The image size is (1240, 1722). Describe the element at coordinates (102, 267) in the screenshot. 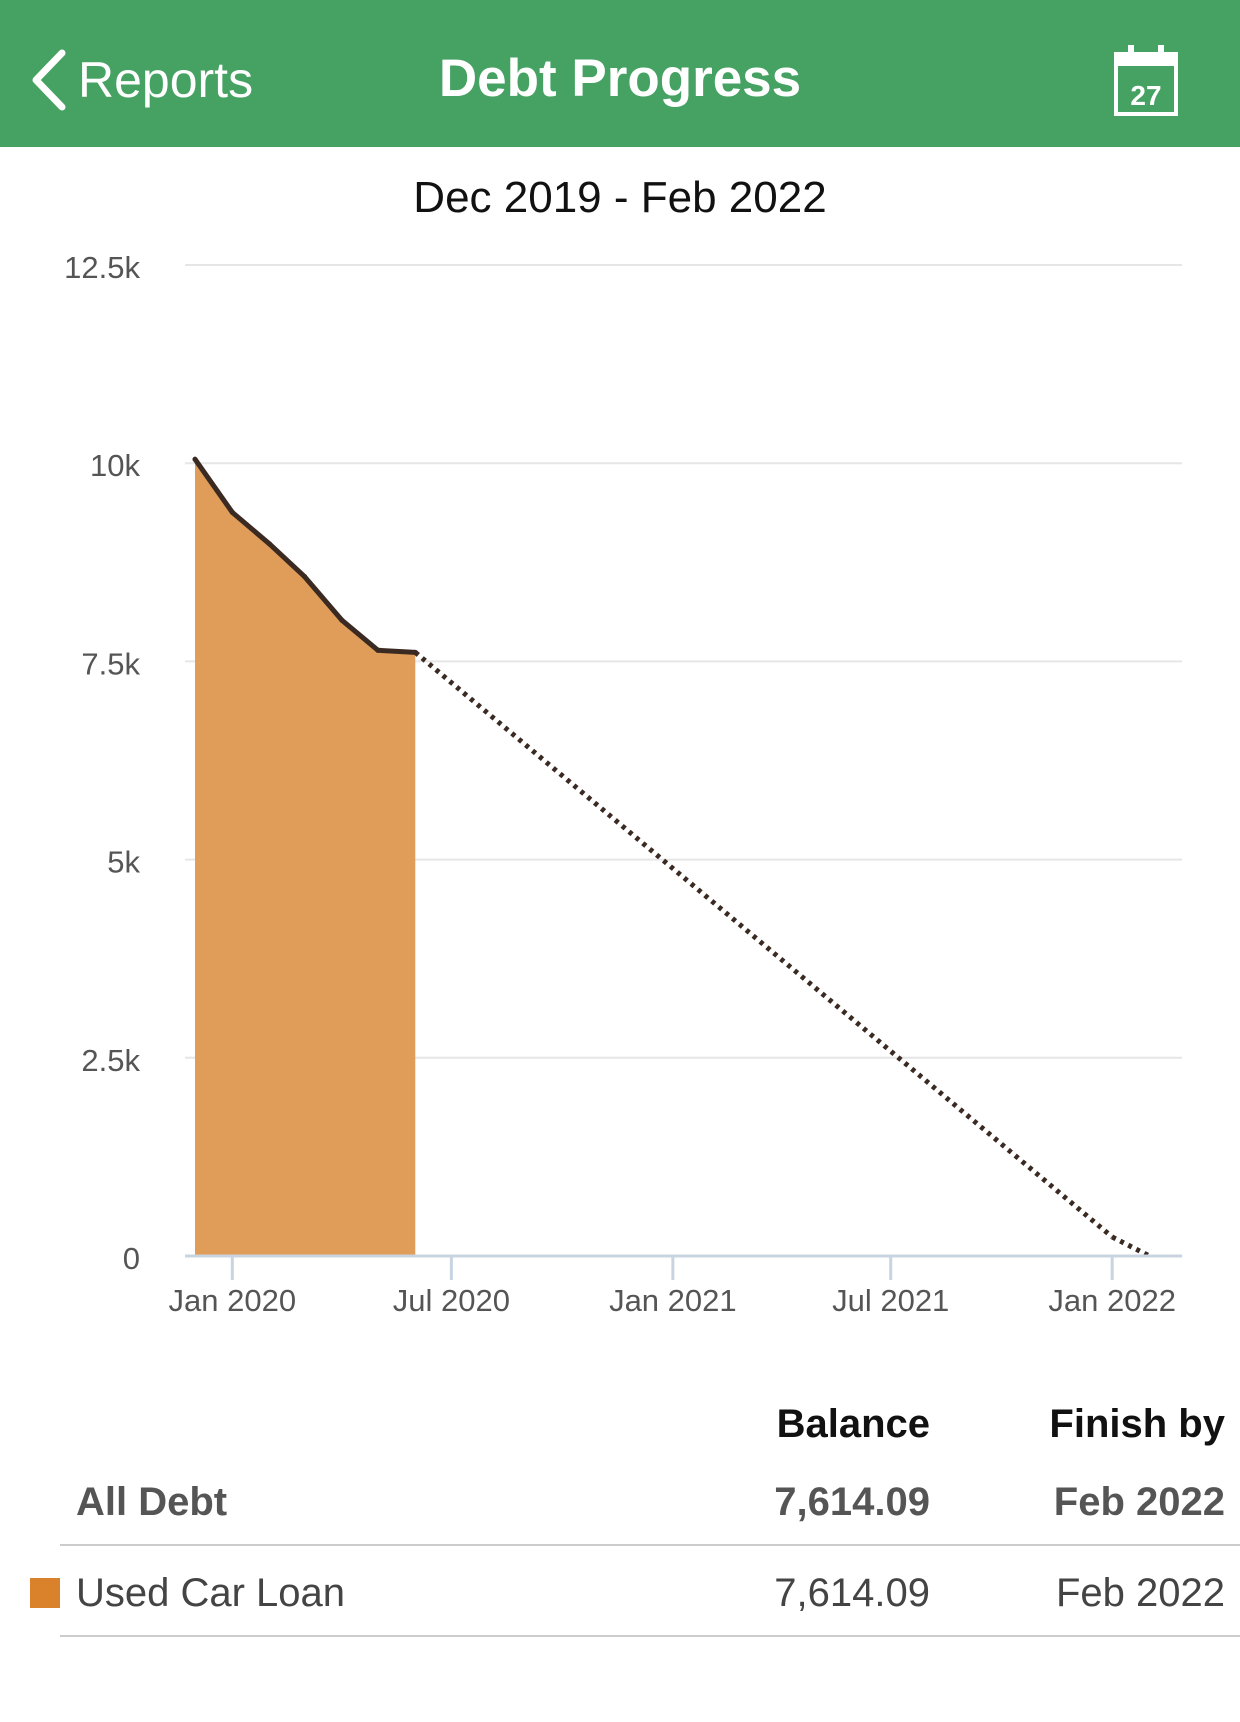

I see `y-tick-label: 12.5k` at that location.